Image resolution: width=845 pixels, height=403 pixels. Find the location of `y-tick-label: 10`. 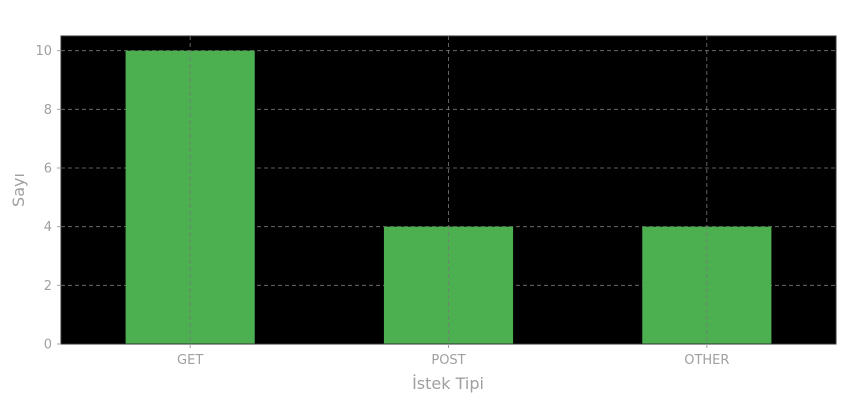

y-tick-label: 10 is located at coordinates (43, 51).